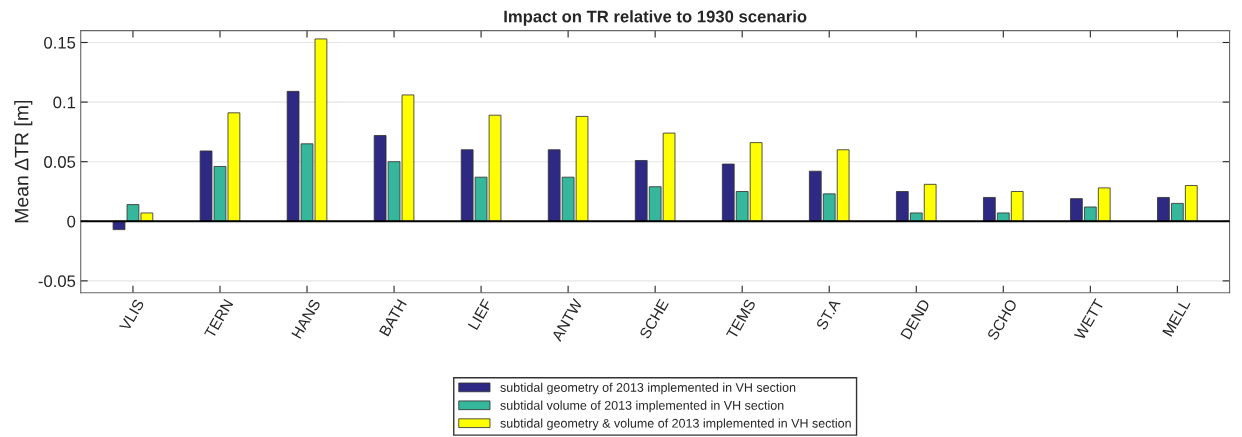 The height and width of the screenshot is (437, 1242). I want to click on y-axis-title: Mean ΔTR [m], so click(23, 161).